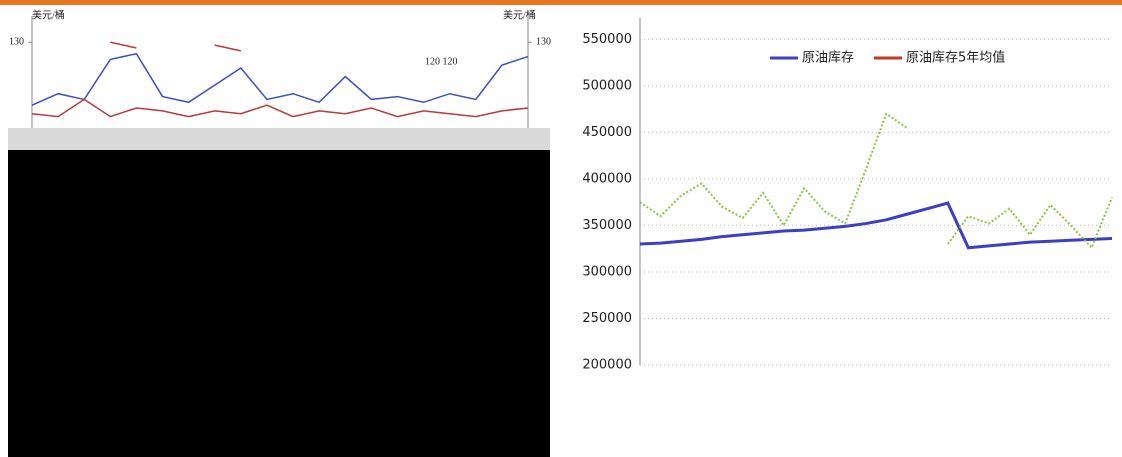  I want to click on y-tick-label: 250000, so click(607, 318).